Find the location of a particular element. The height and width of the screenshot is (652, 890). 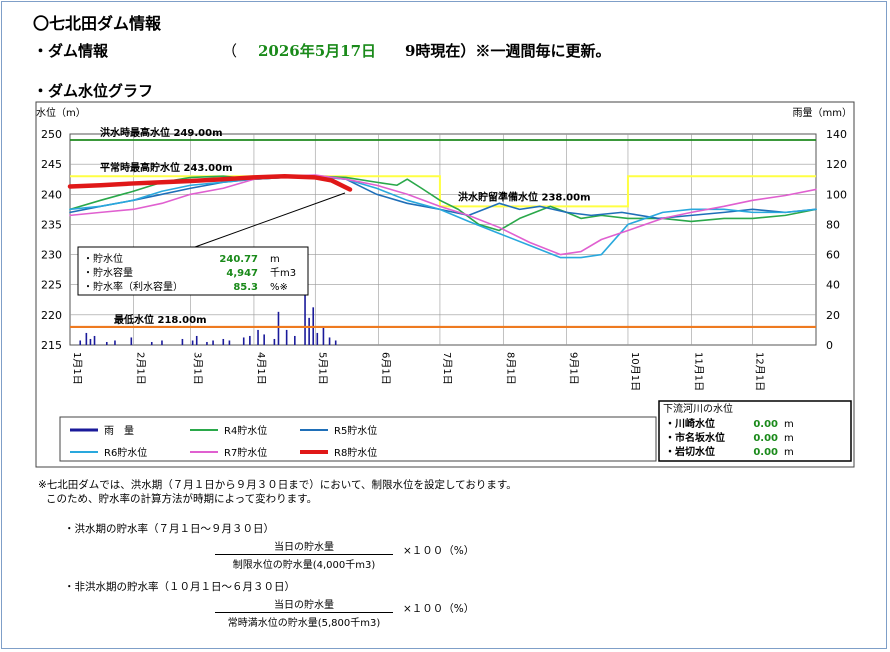

y-tick-left: 230 is located at coordinates (51, 255).